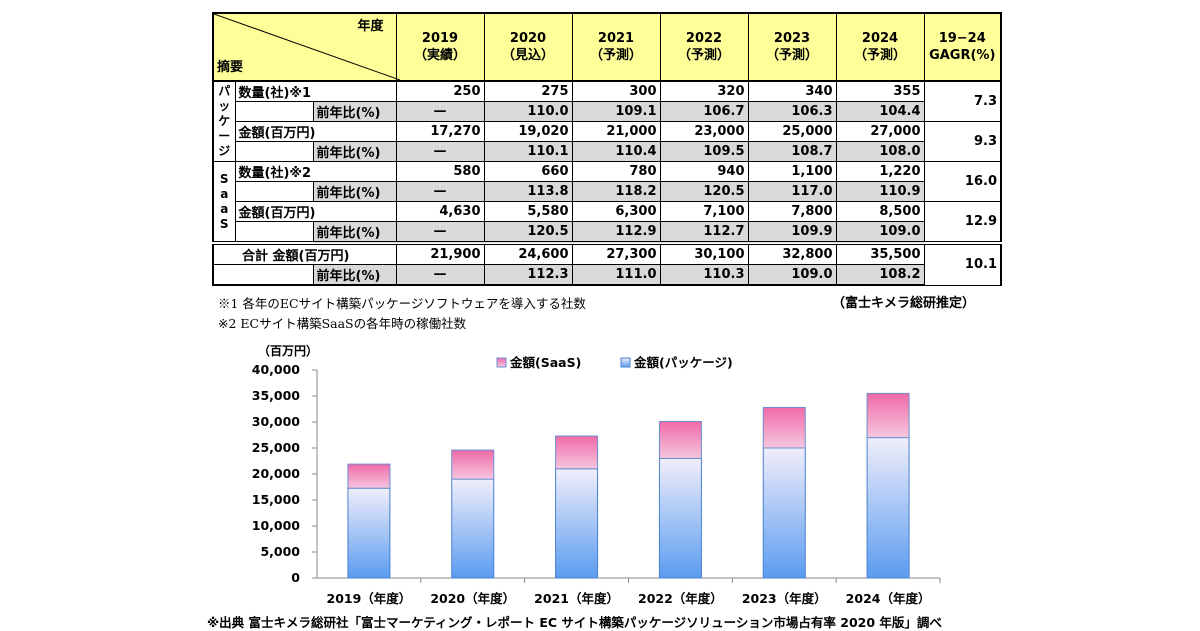  What do you see at coordinates (962, 222) in the screenshot?
I see `cagr-cell: 12.9` at bounding box center [962, 222].